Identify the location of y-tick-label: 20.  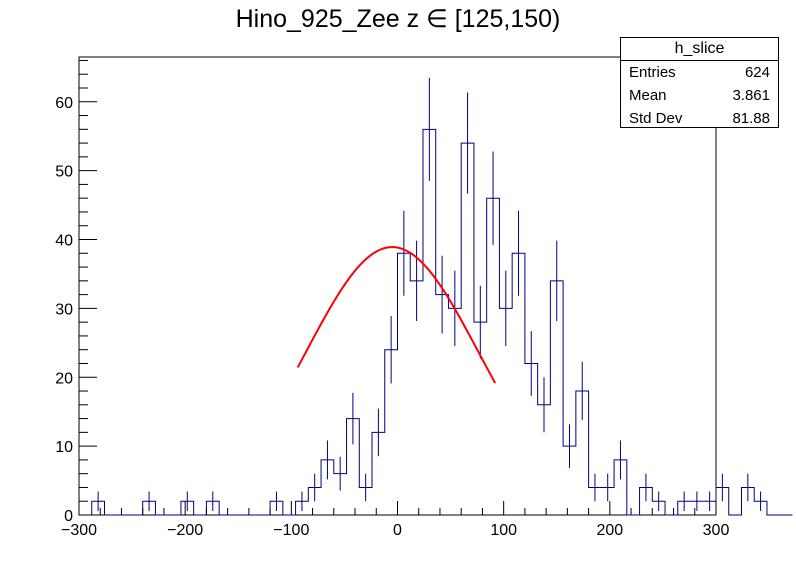
(64, 378).